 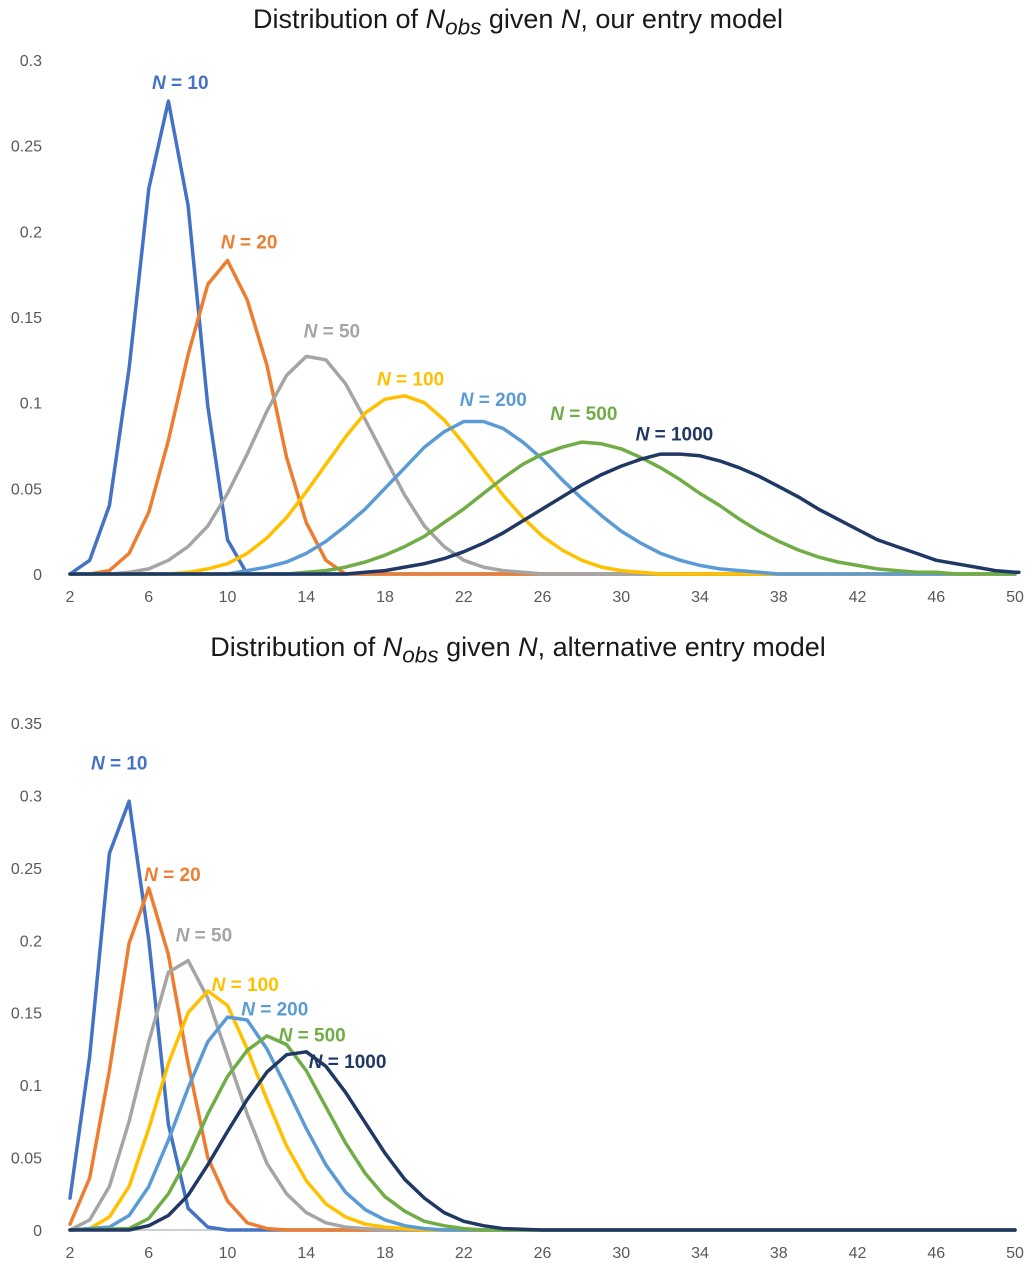 I want to click on y-tick-label: 0.35, so click(x=26, y=724).